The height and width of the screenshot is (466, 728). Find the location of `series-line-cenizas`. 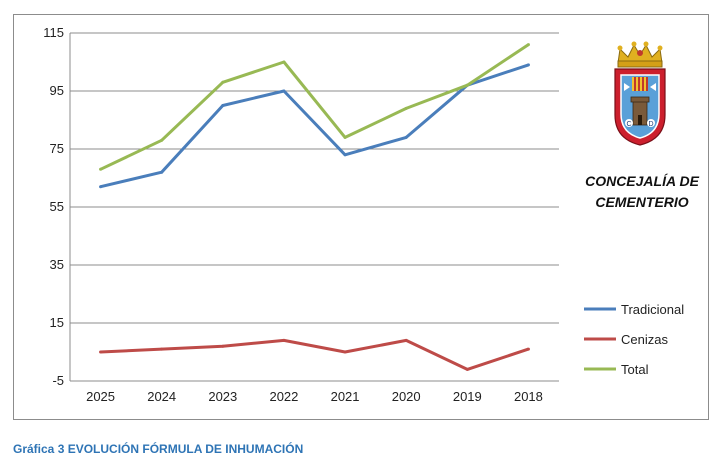

series-line-cenizas is located at coordinates (314, 354).